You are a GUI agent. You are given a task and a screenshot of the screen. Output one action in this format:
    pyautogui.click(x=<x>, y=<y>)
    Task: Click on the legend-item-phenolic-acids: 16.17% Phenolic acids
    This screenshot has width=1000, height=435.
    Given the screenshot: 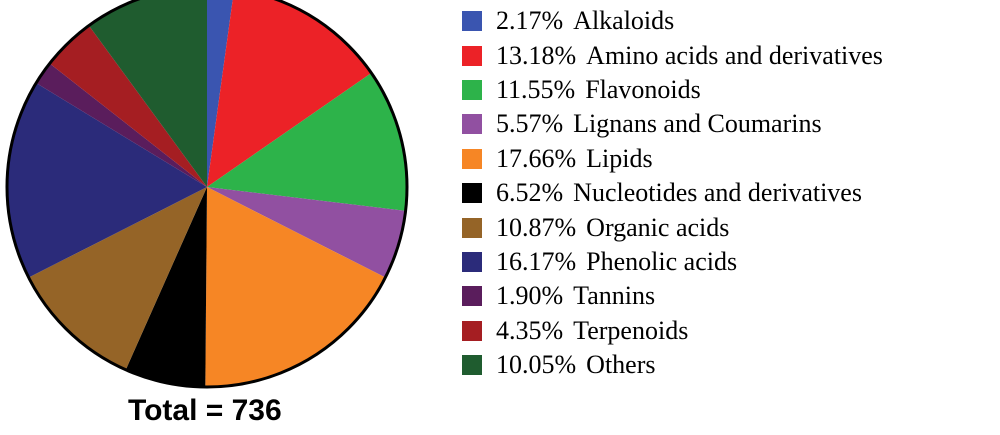 What is the action you would take?
    pyautogui.click(x=730, y=262)
    